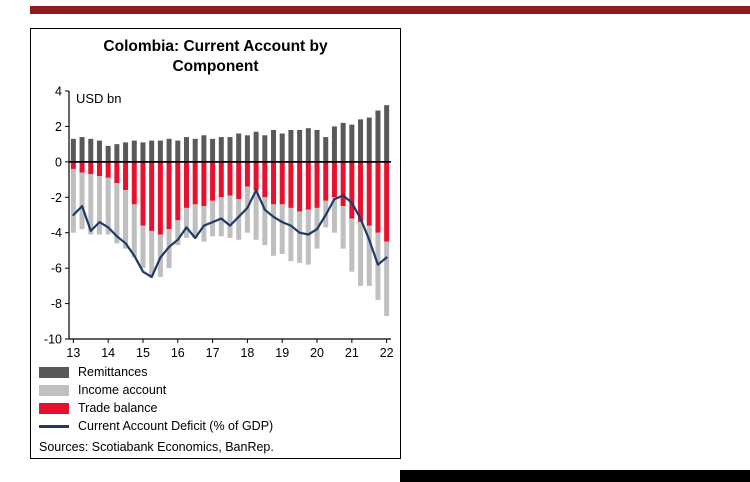 Image resolution: width=750 pixels, height=482 pixels. Describe the element at coordinates (387, 353) in the screenshot. I see `svg-text: 22` at that location.